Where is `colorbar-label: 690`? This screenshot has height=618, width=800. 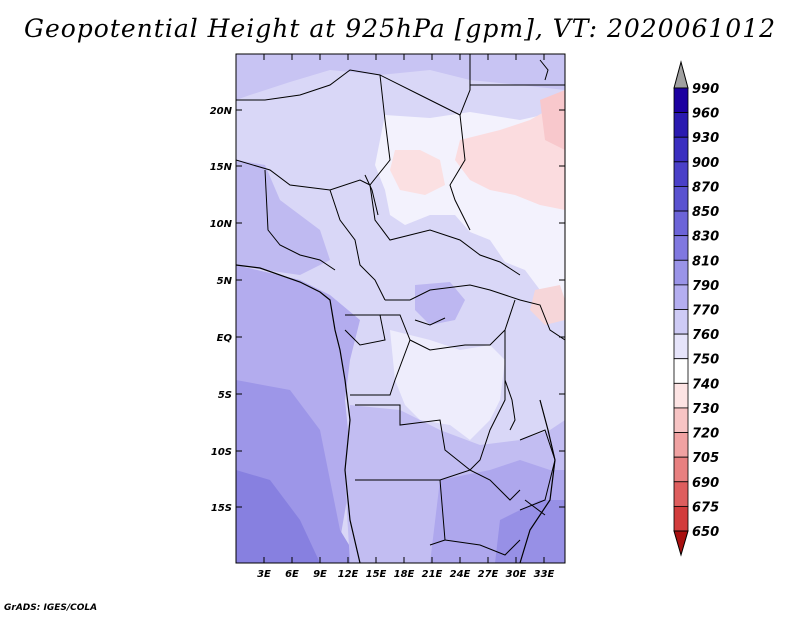
colorbar-label: 690 is located at coordinates (705, 483).